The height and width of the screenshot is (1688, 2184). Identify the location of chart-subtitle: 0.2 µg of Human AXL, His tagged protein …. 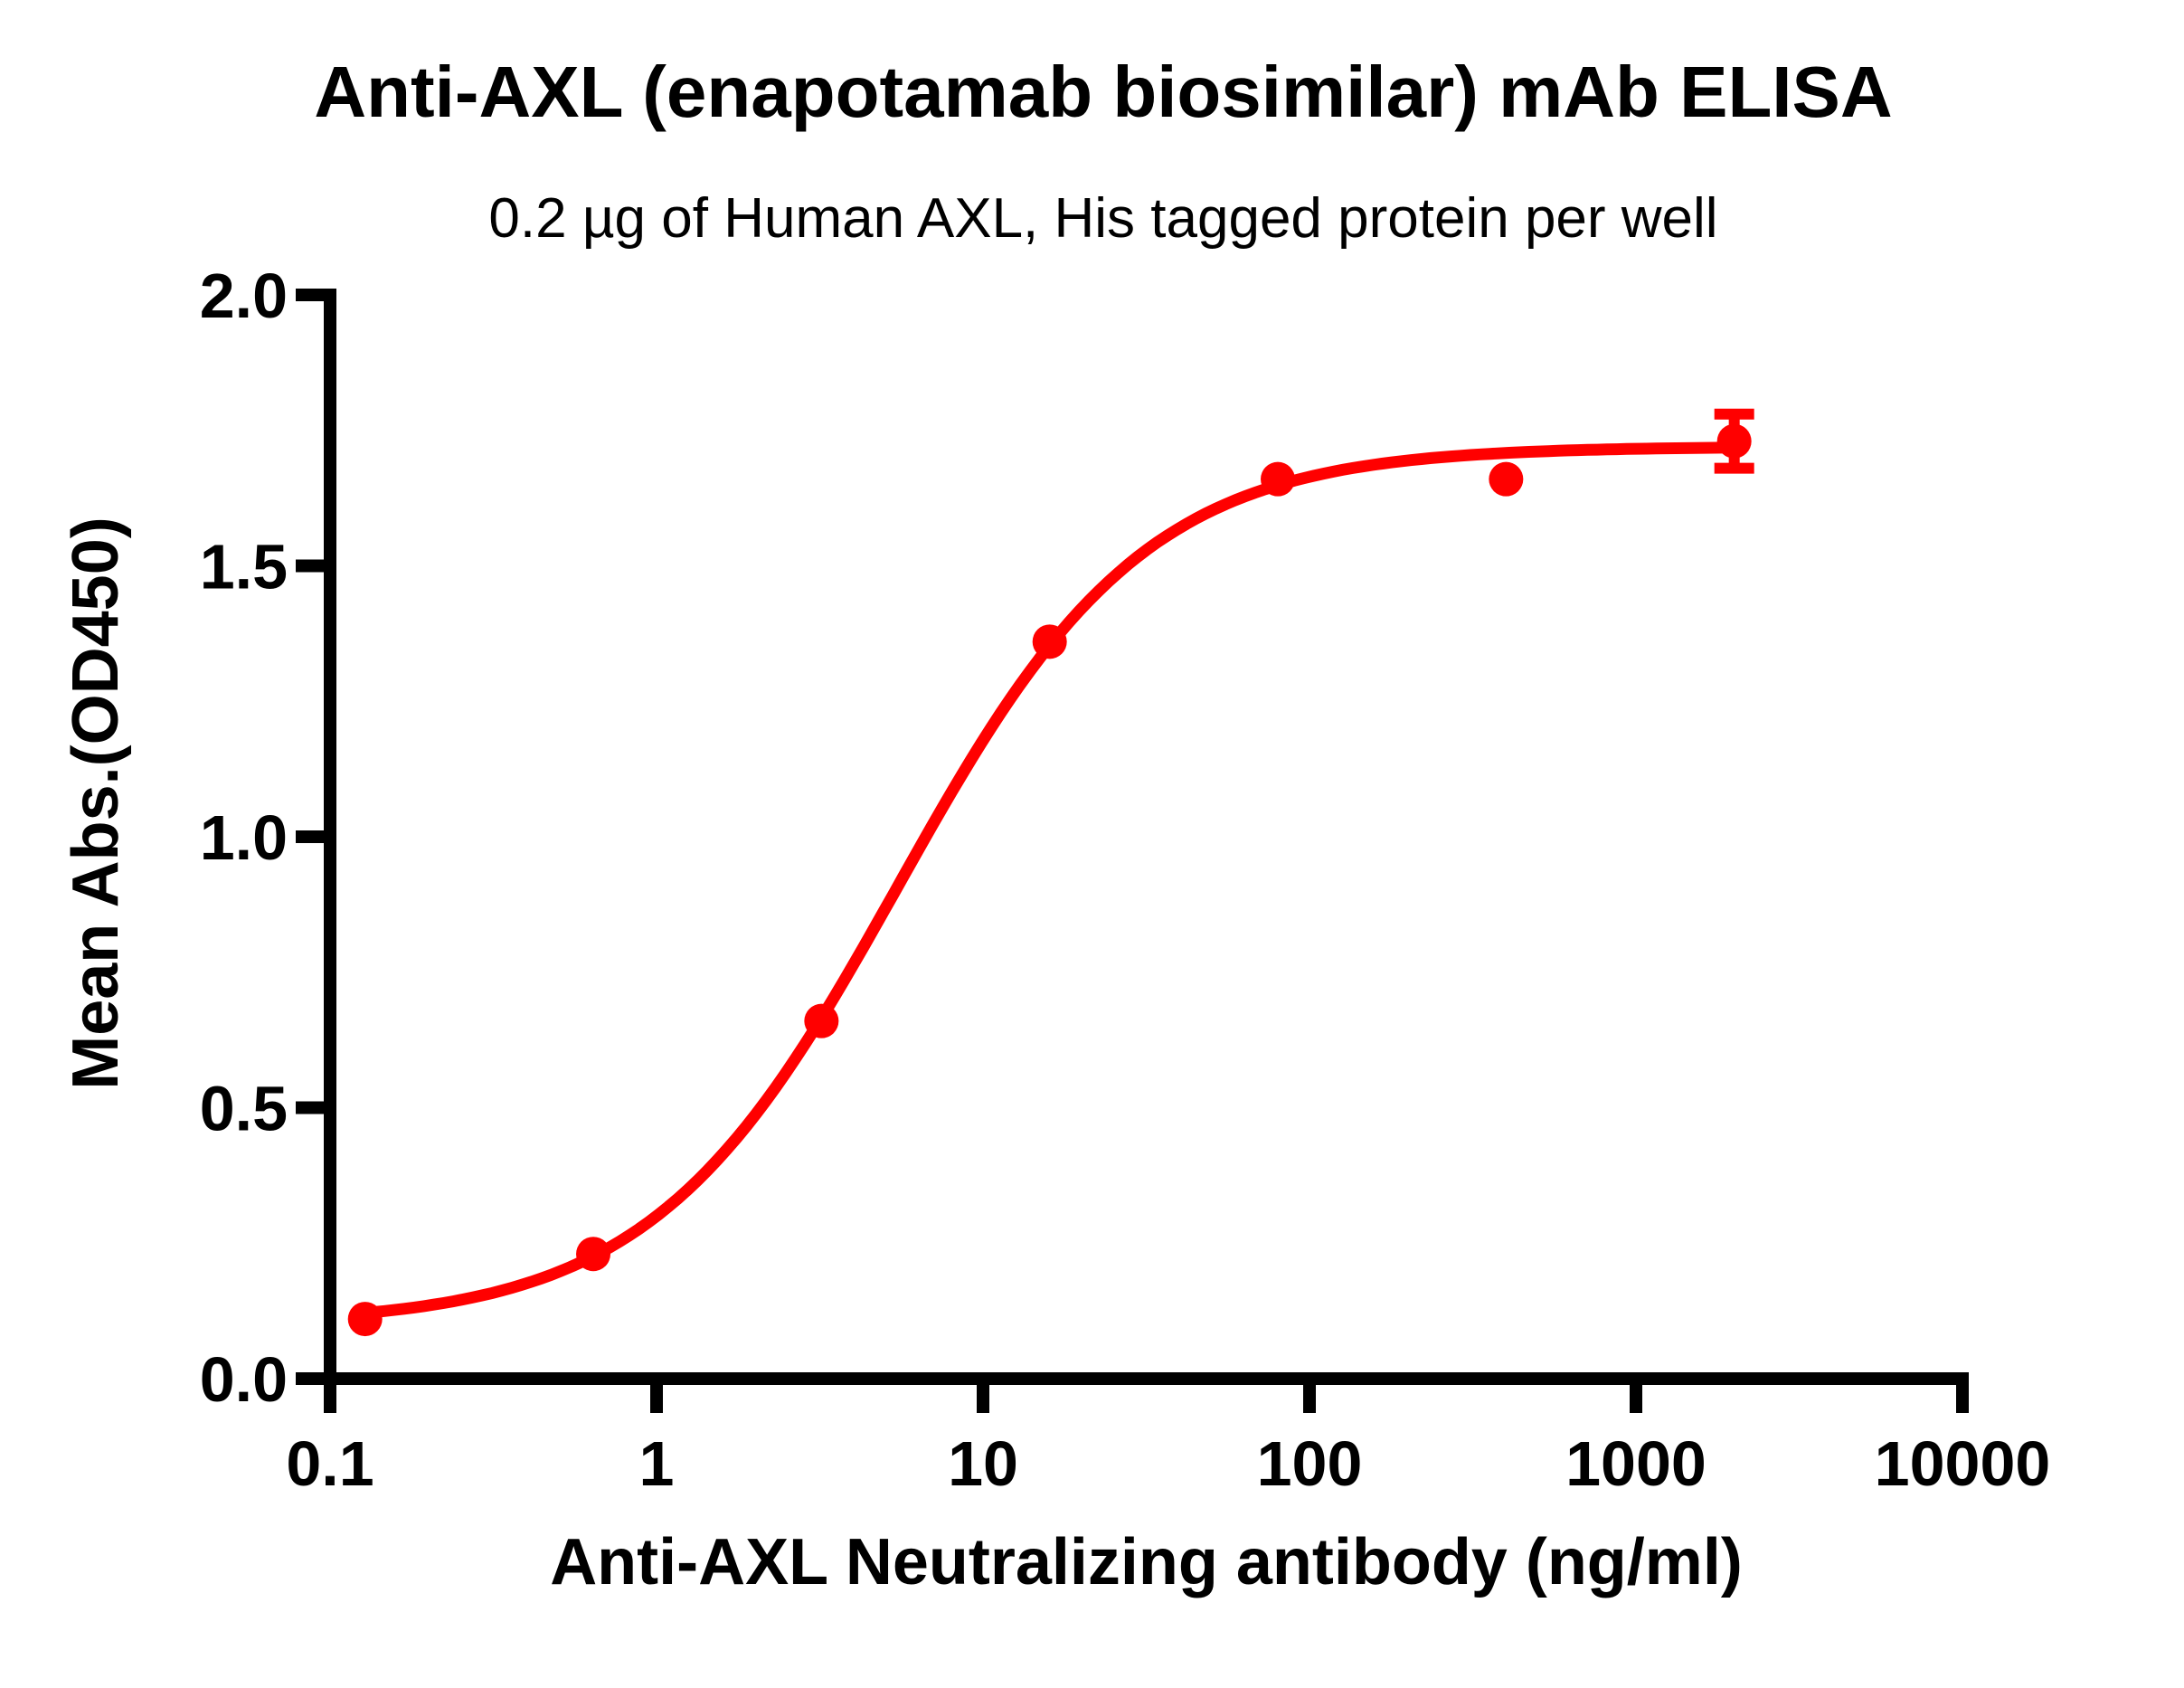
(1103, 218).